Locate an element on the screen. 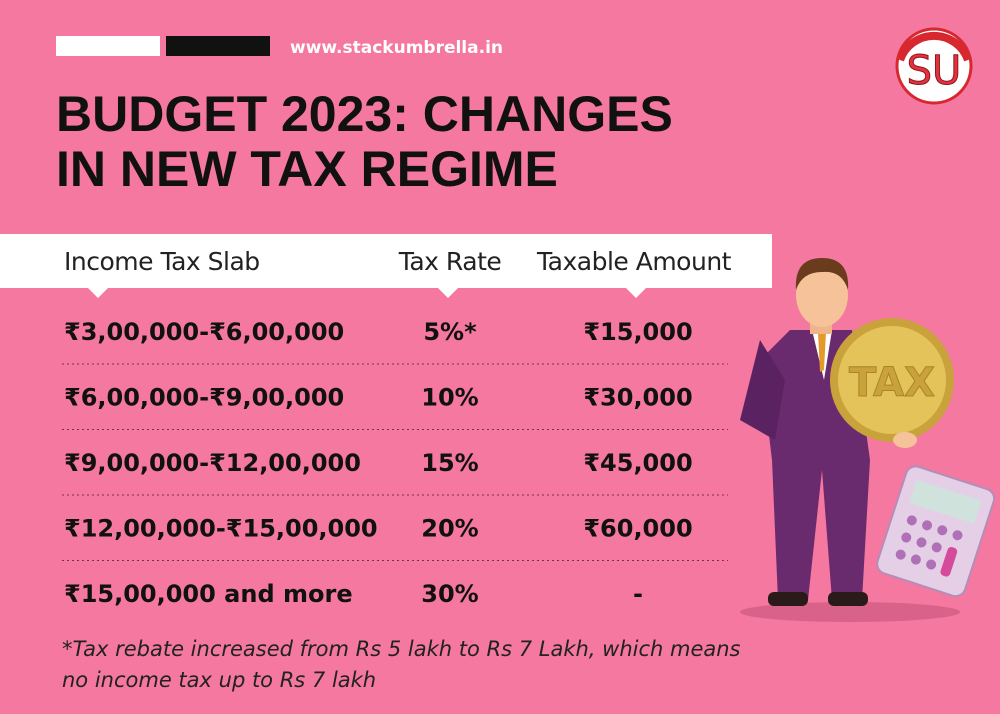 This screenshot has width=1000, height=714. column-header: Income Tax Slab is located at coordinates (162, 261).